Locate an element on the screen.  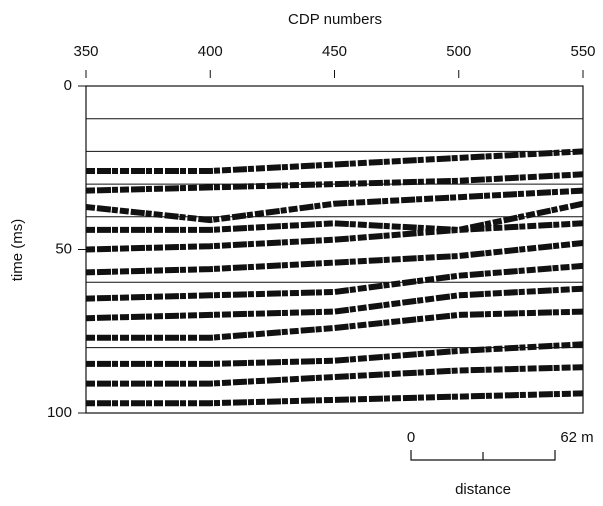
scale-end-label: 62 m is located at coordinates (576, 437).